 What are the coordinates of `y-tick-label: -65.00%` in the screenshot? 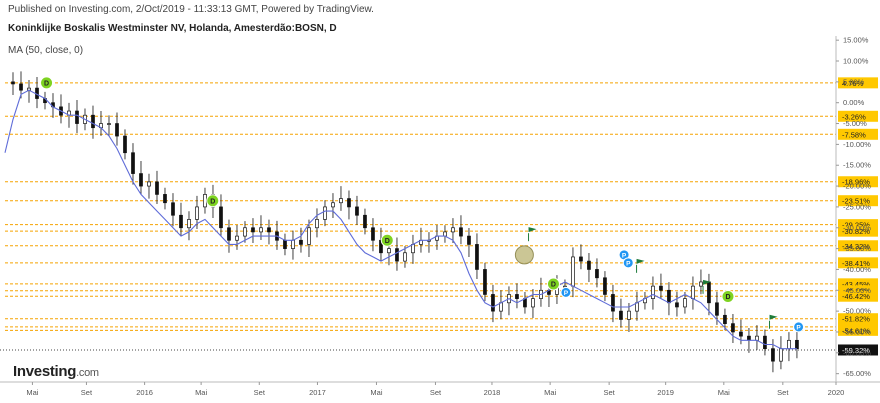 It's located at (857, 373).